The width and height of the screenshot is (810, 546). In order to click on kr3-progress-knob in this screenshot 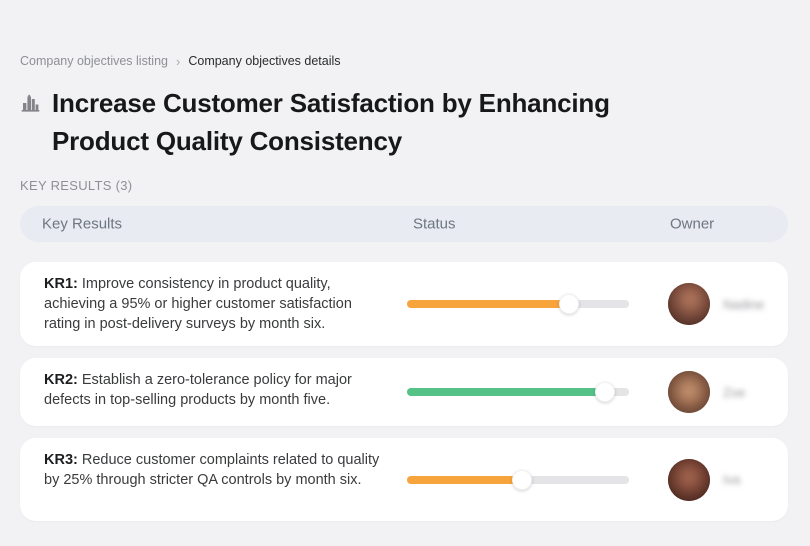, I will do `click(522, 479)`.